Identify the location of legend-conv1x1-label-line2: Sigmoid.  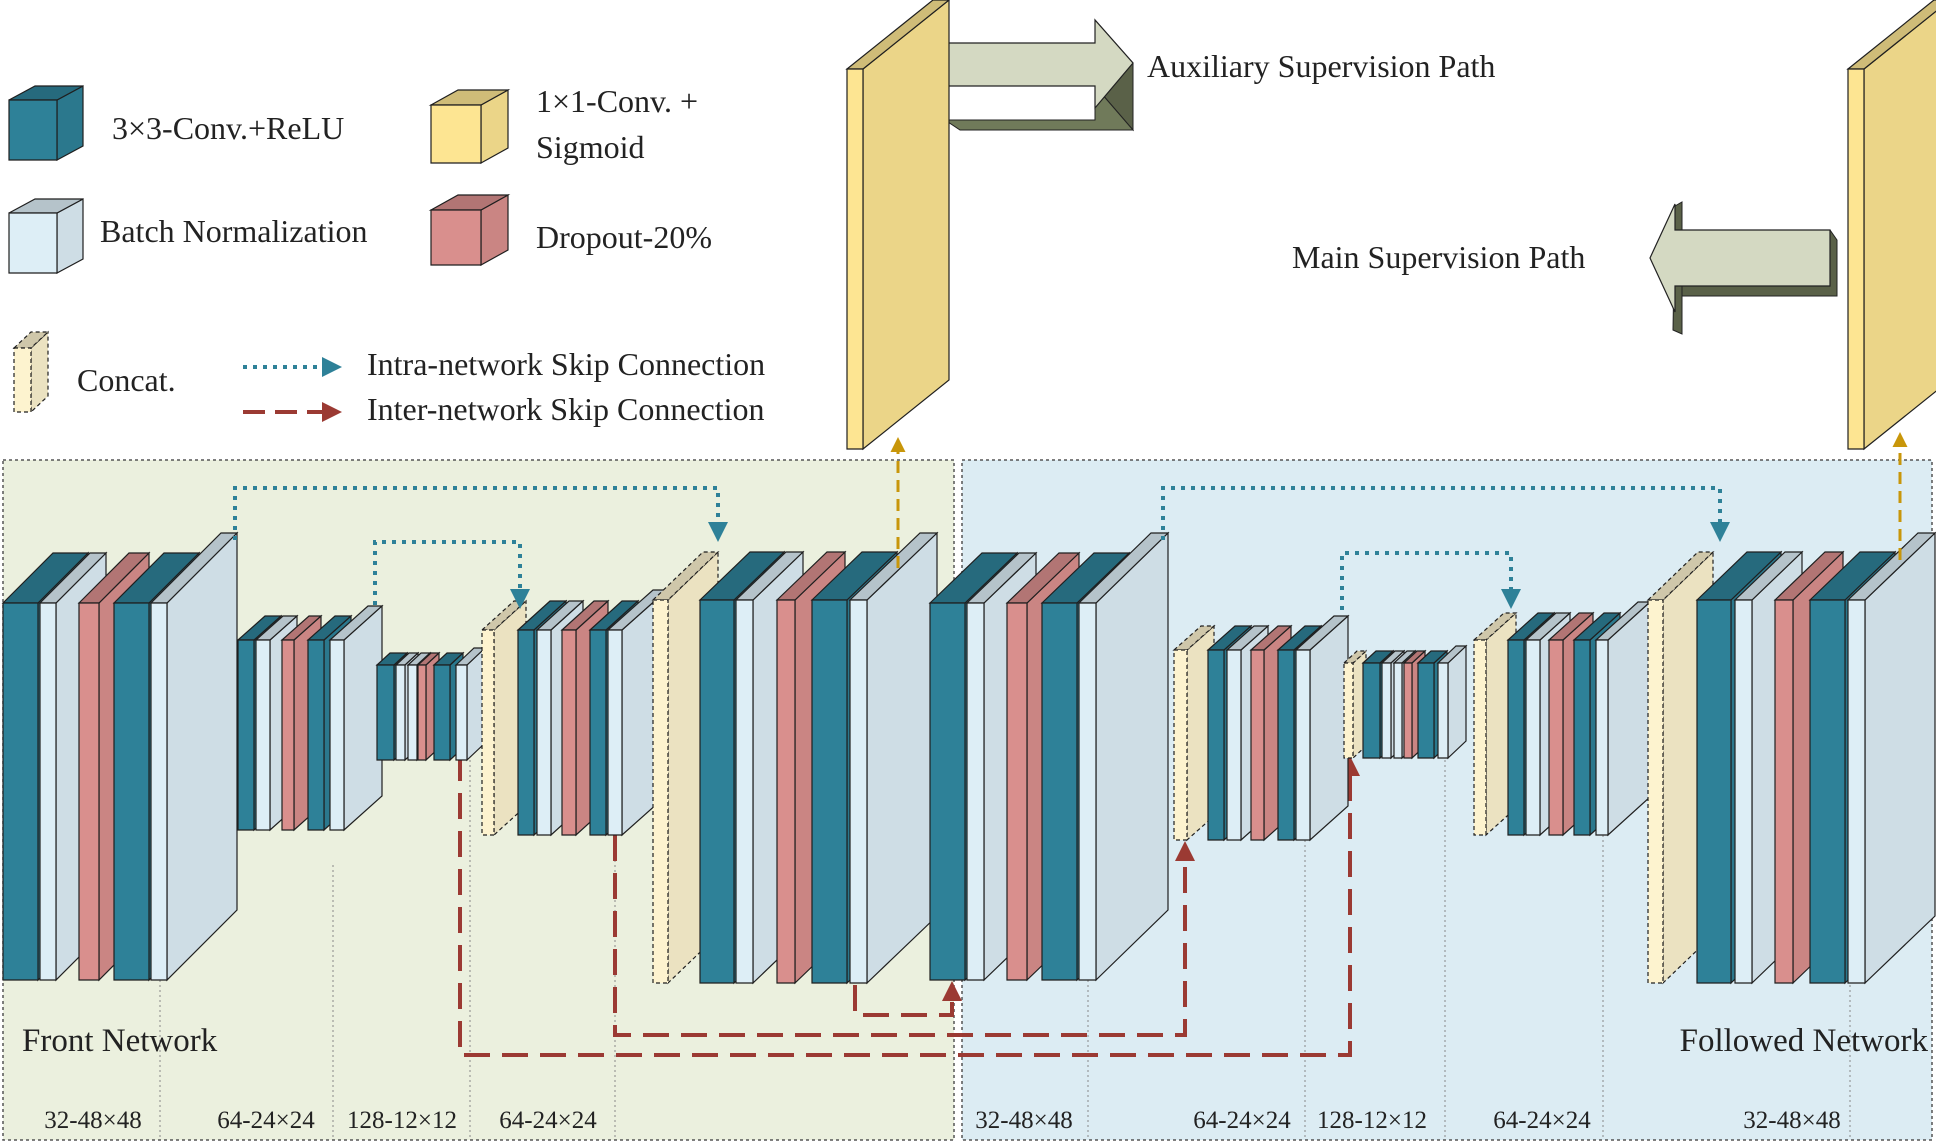
(590, 147).